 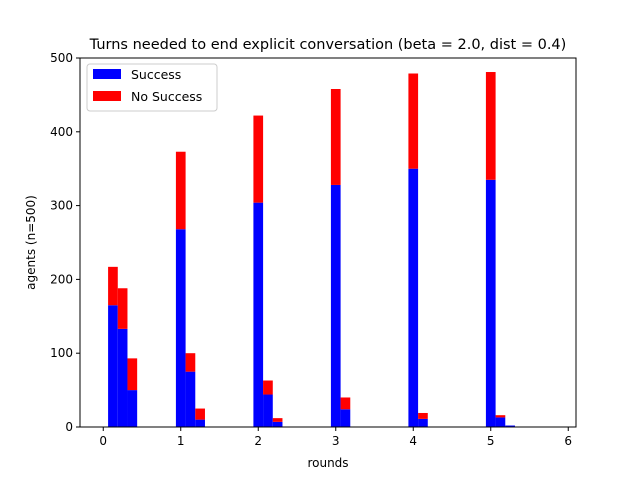 What do you see at coordinates (336, 441) in the screenshot?
I see `x-tick-label: 3` at bounding box center [336, 441].